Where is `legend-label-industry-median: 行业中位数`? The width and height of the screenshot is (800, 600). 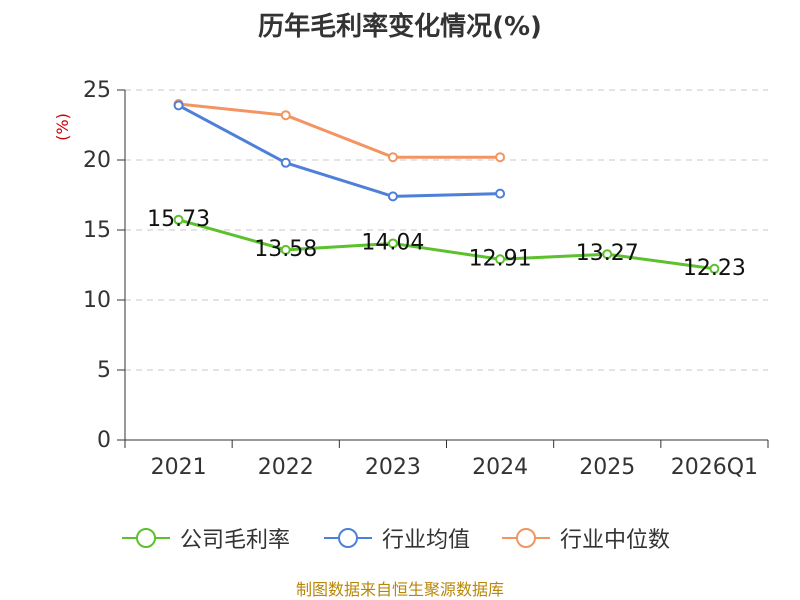 legend-label-industry-median: 行业中位数 is located at coordinates (615, 540).